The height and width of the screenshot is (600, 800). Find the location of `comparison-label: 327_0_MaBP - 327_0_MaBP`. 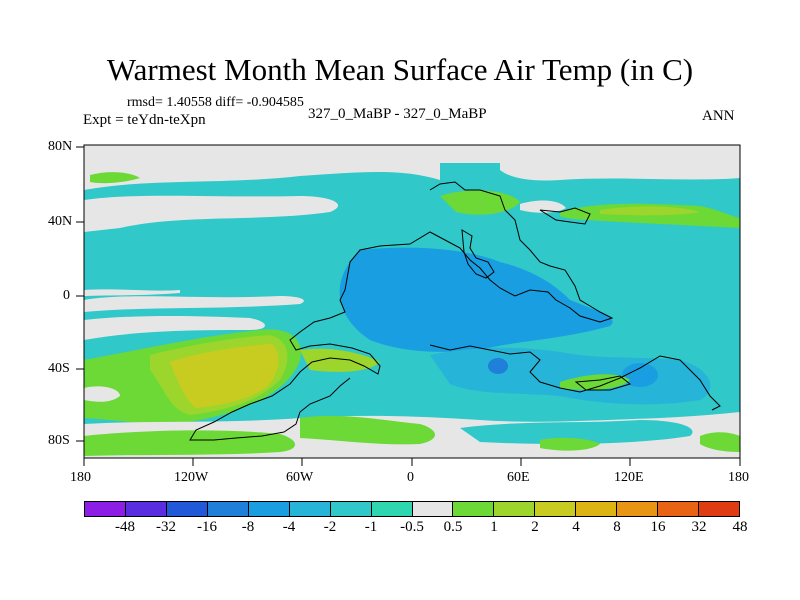

comparison-label: 327_0_MaBP - 327_0_MaBP is located at coordinates (397, 114).